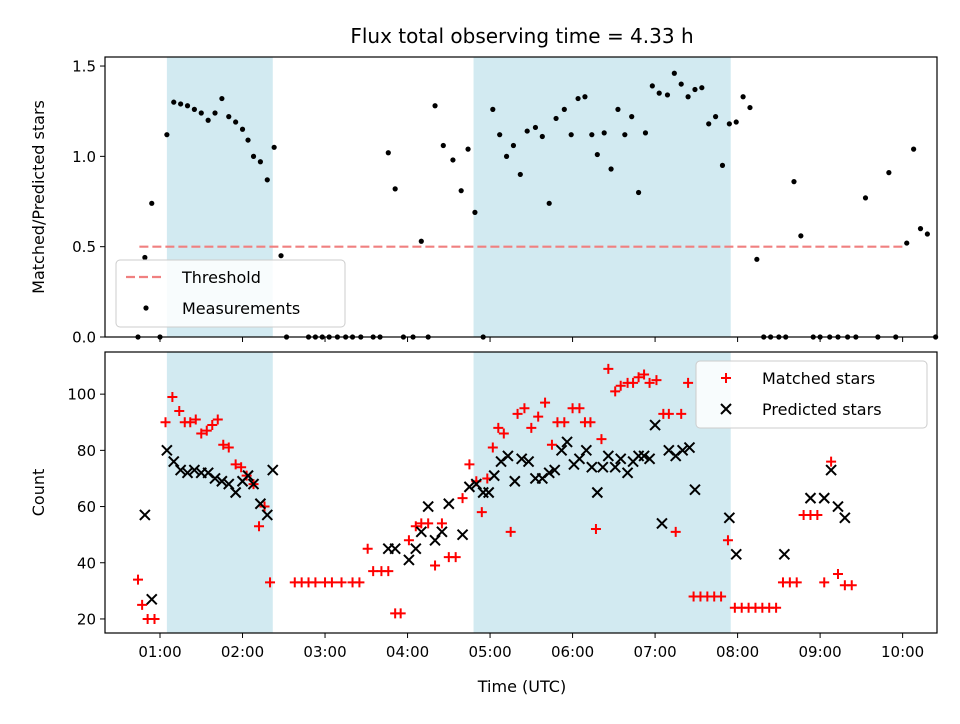 The image size is (960, 724). Describe the element at coordinates (726, 409) in the screenshot. I see `legend-predicted-swatch` at that location.